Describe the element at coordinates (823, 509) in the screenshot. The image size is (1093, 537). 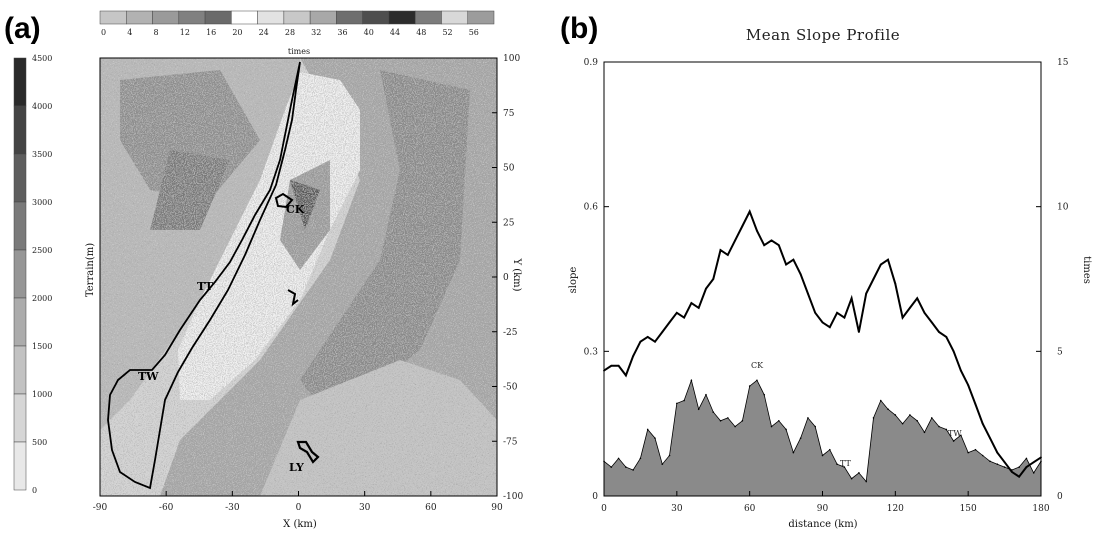
I see `x-tick-label: 90` at that location.